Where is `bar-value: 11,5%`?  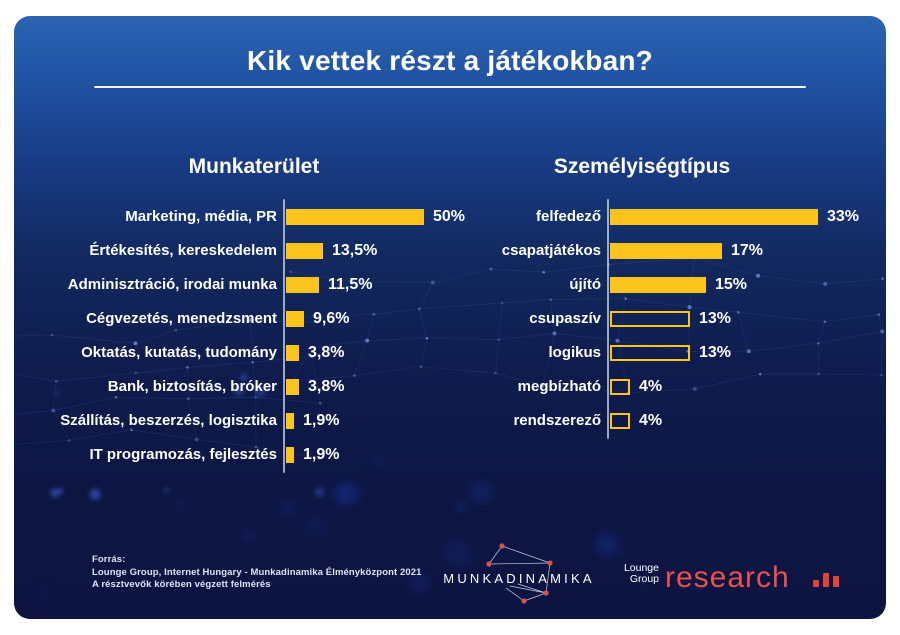
bar-value: 11,5% is located at coordinates (350, 284).